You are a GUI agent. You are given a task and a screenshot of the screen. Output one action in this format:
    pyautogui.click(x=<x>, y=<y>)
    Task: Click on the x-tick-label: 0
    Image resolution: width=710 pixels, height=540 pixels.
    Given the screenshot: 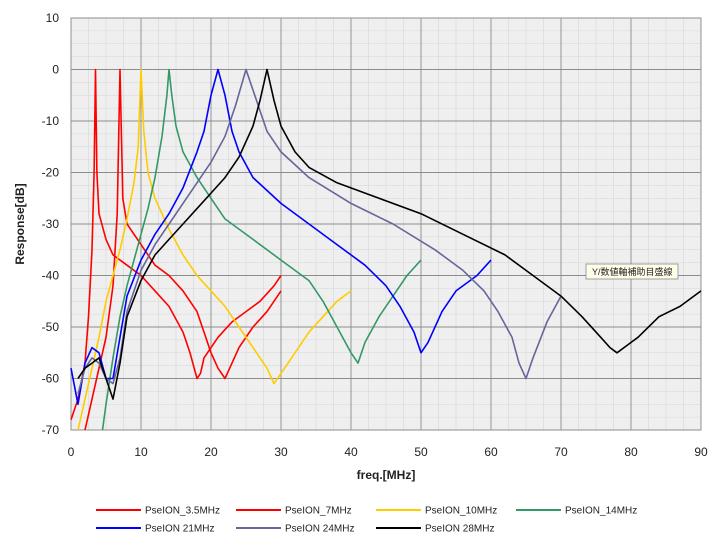 What is the action you would take?
    pyautogui.click(x=71, y=452)
    